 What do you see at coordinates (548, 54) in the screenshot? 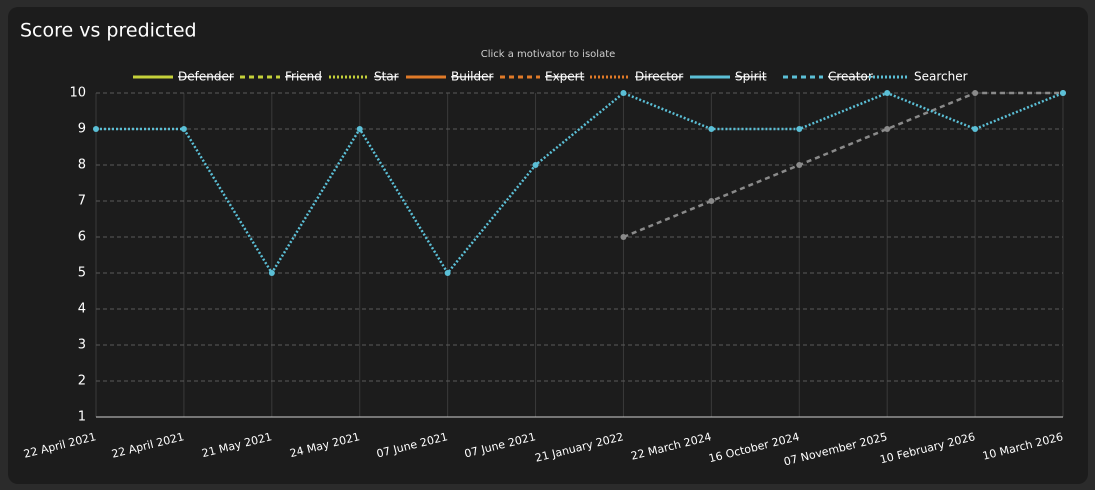
I see `chart-subtitle: Click a motivator to isolate` at bounding box center [548, 54].